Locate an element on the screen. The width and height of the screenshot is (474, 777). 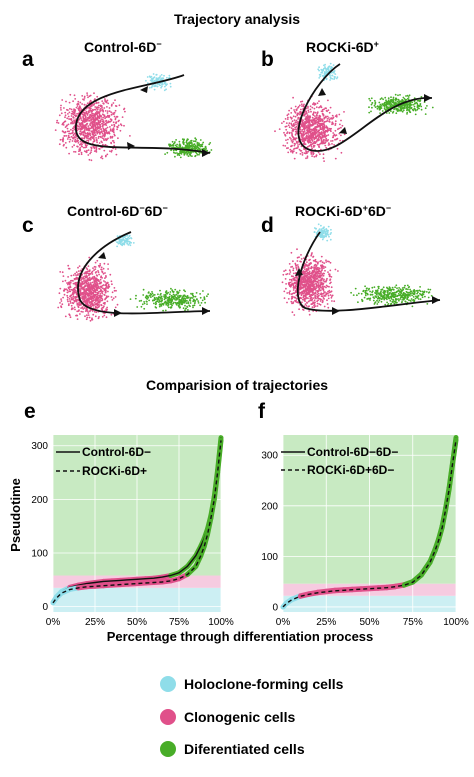
trajectory-line-b is located at coordinates (365, 107).